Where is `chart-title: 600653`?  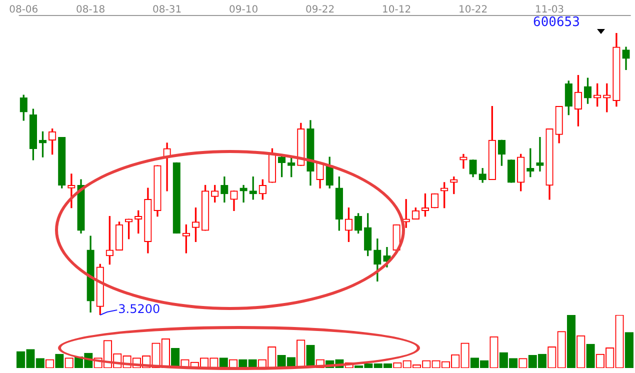 chart-title: 600653 is located at coordinates (556, 22).